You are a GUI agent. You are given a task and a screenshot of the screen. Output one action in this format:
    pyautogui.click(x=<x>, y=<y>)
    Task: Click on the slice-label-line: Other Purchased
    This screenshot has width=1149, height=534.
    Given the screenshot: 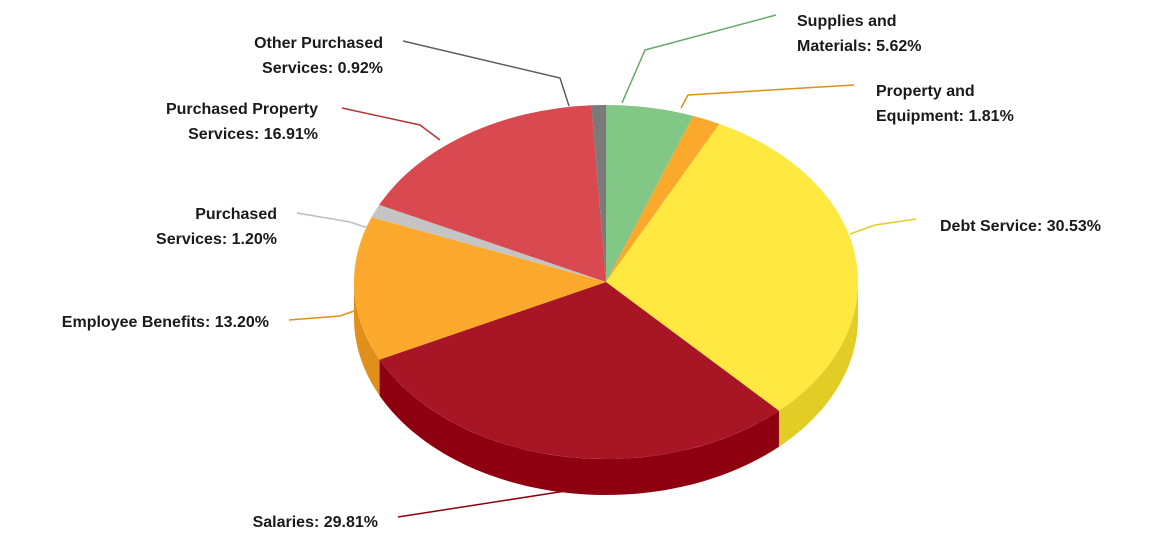 What is the action you would take?
    pyautogui.click(x=318, y=43)
    